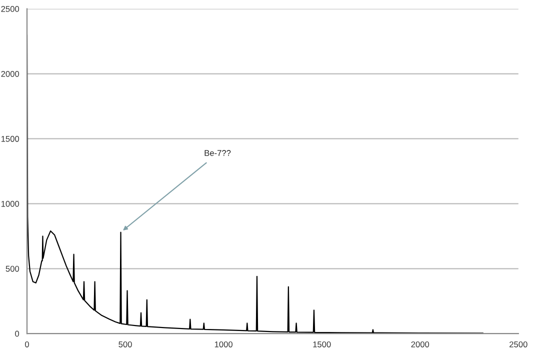 The height and width of the screenshot is (353, 540). What do you see at coordinates (10, 73) in the screenshot?
I see `y-tick-label: 2000` at bounding box center [10, 73].